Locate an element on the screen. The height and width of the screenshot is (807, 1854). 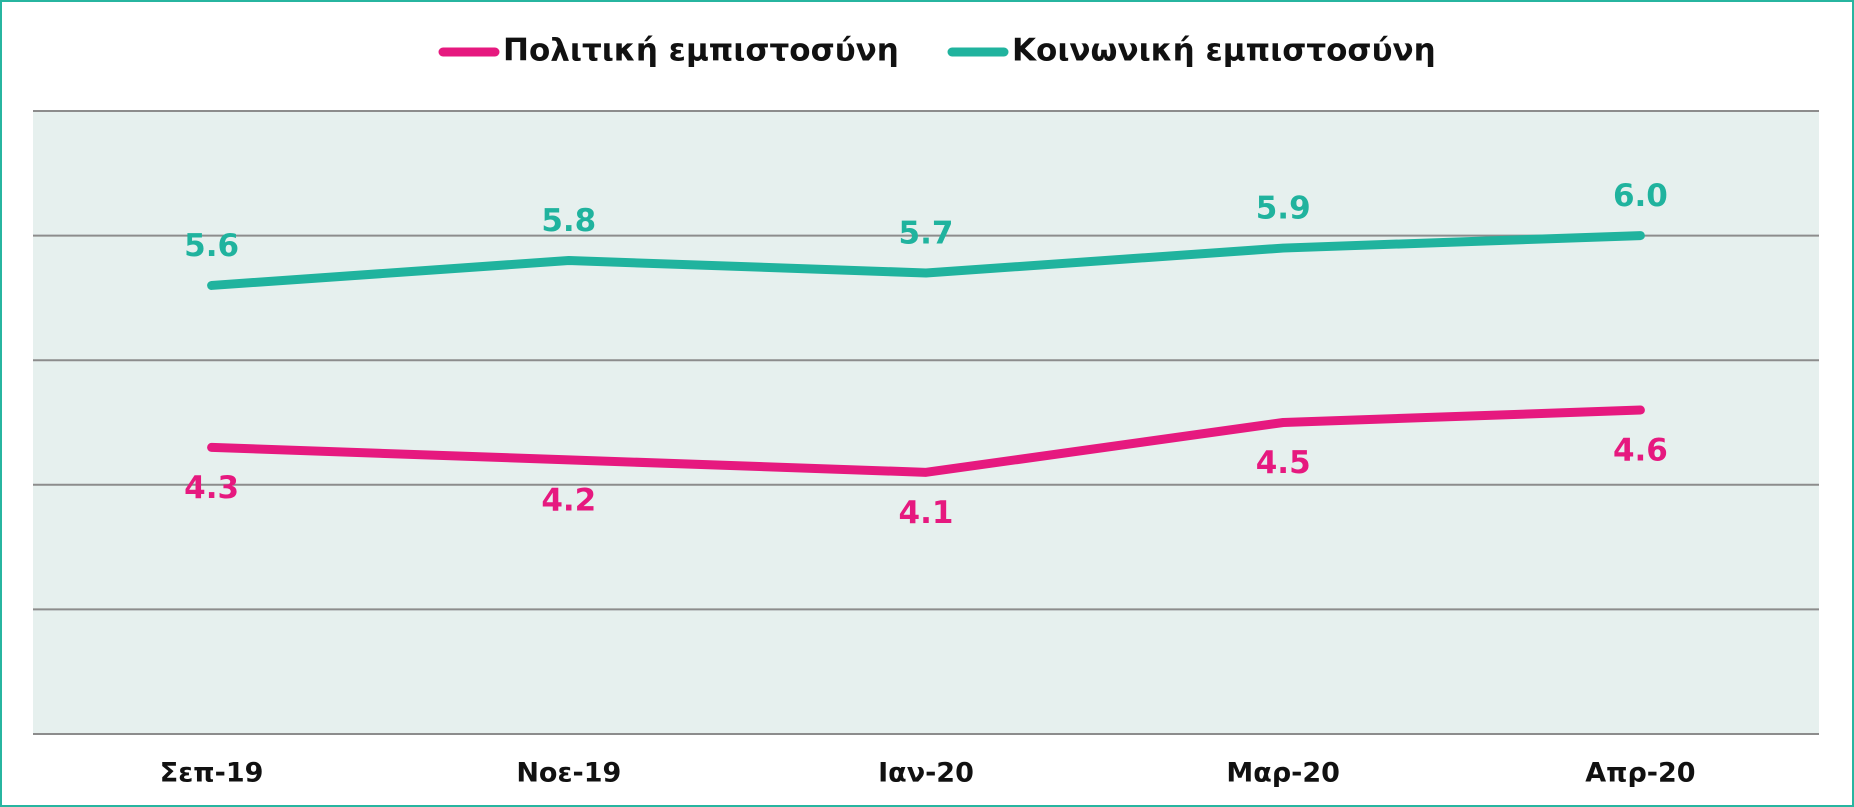
data-label: 4.2 is located at coordinates (568, 500).